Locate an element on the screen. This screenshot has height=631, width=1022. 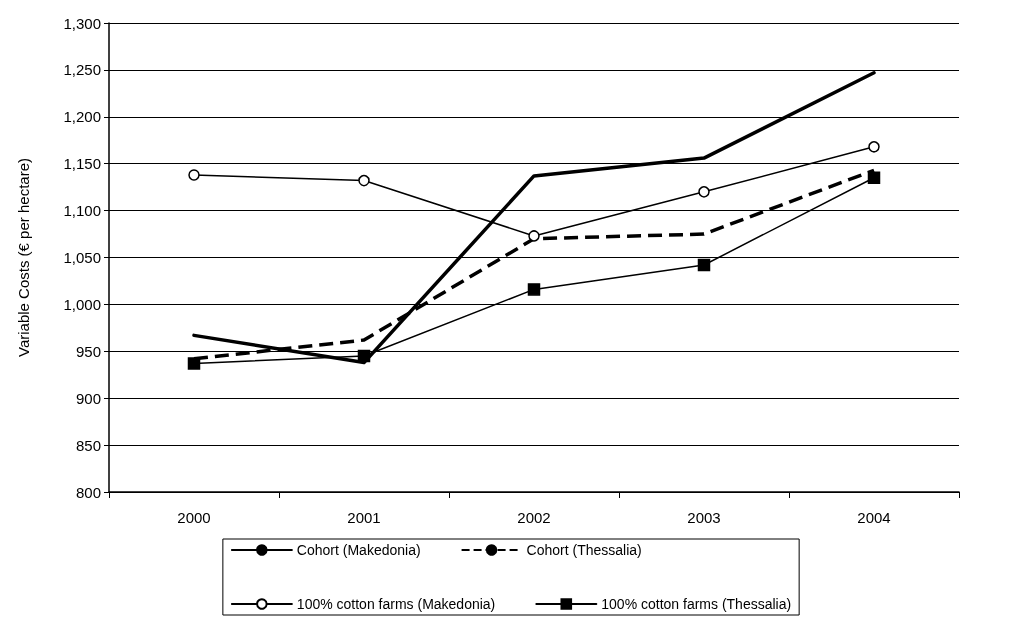
y-tick-label: 1,100 is located at coordinates (82, 211).